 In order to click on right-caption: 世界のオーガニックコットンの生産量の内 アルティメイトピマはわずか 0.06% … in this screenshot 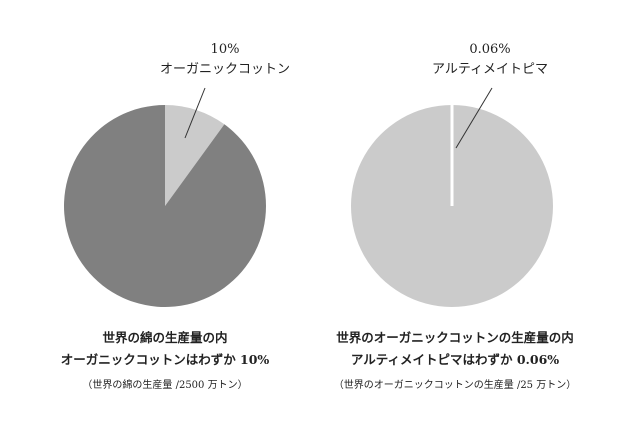, I will do `click(455, 361)`.